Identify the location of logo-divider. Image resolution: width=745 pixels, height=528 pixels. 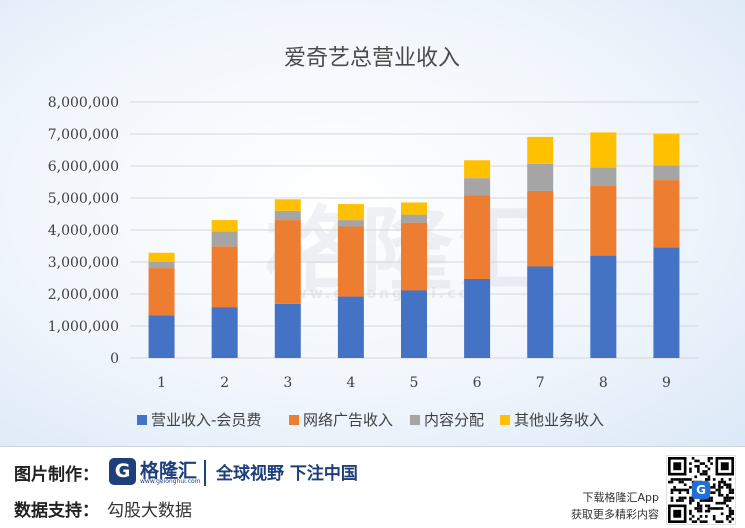
(205, 473).